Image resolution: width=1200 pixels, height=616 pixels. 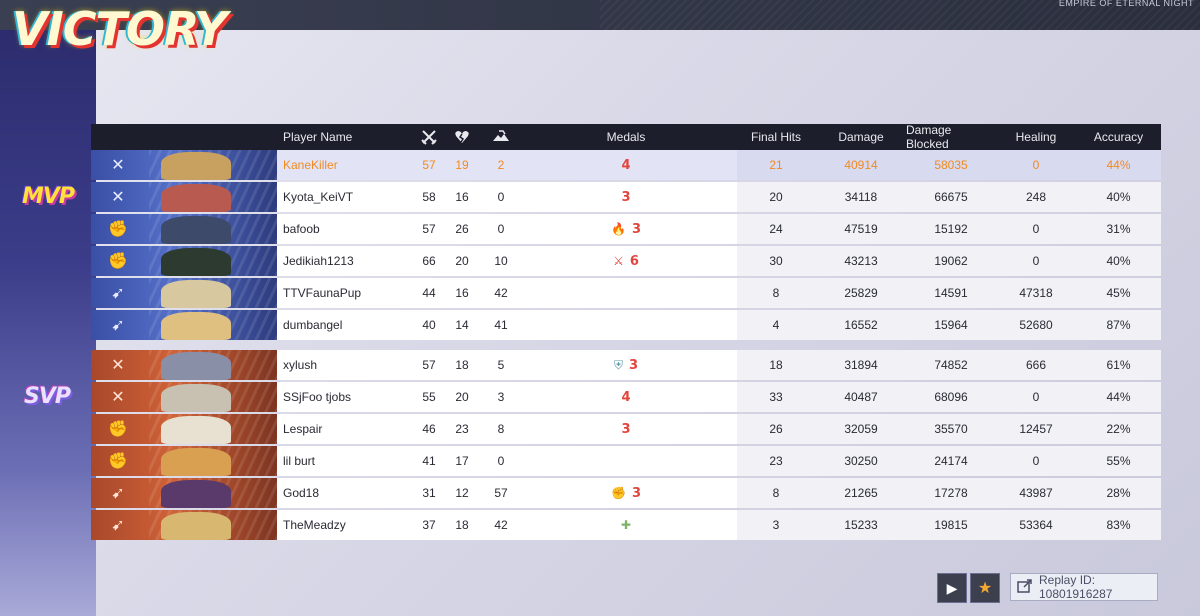 I want to click on damage-blocked-value: 19815, so click(x=951, y=525).